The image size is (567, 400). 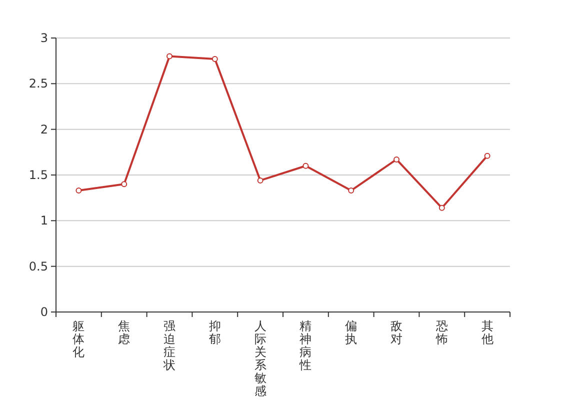 I want to click on y-tick-label: 3, so click(x=44, y=38).